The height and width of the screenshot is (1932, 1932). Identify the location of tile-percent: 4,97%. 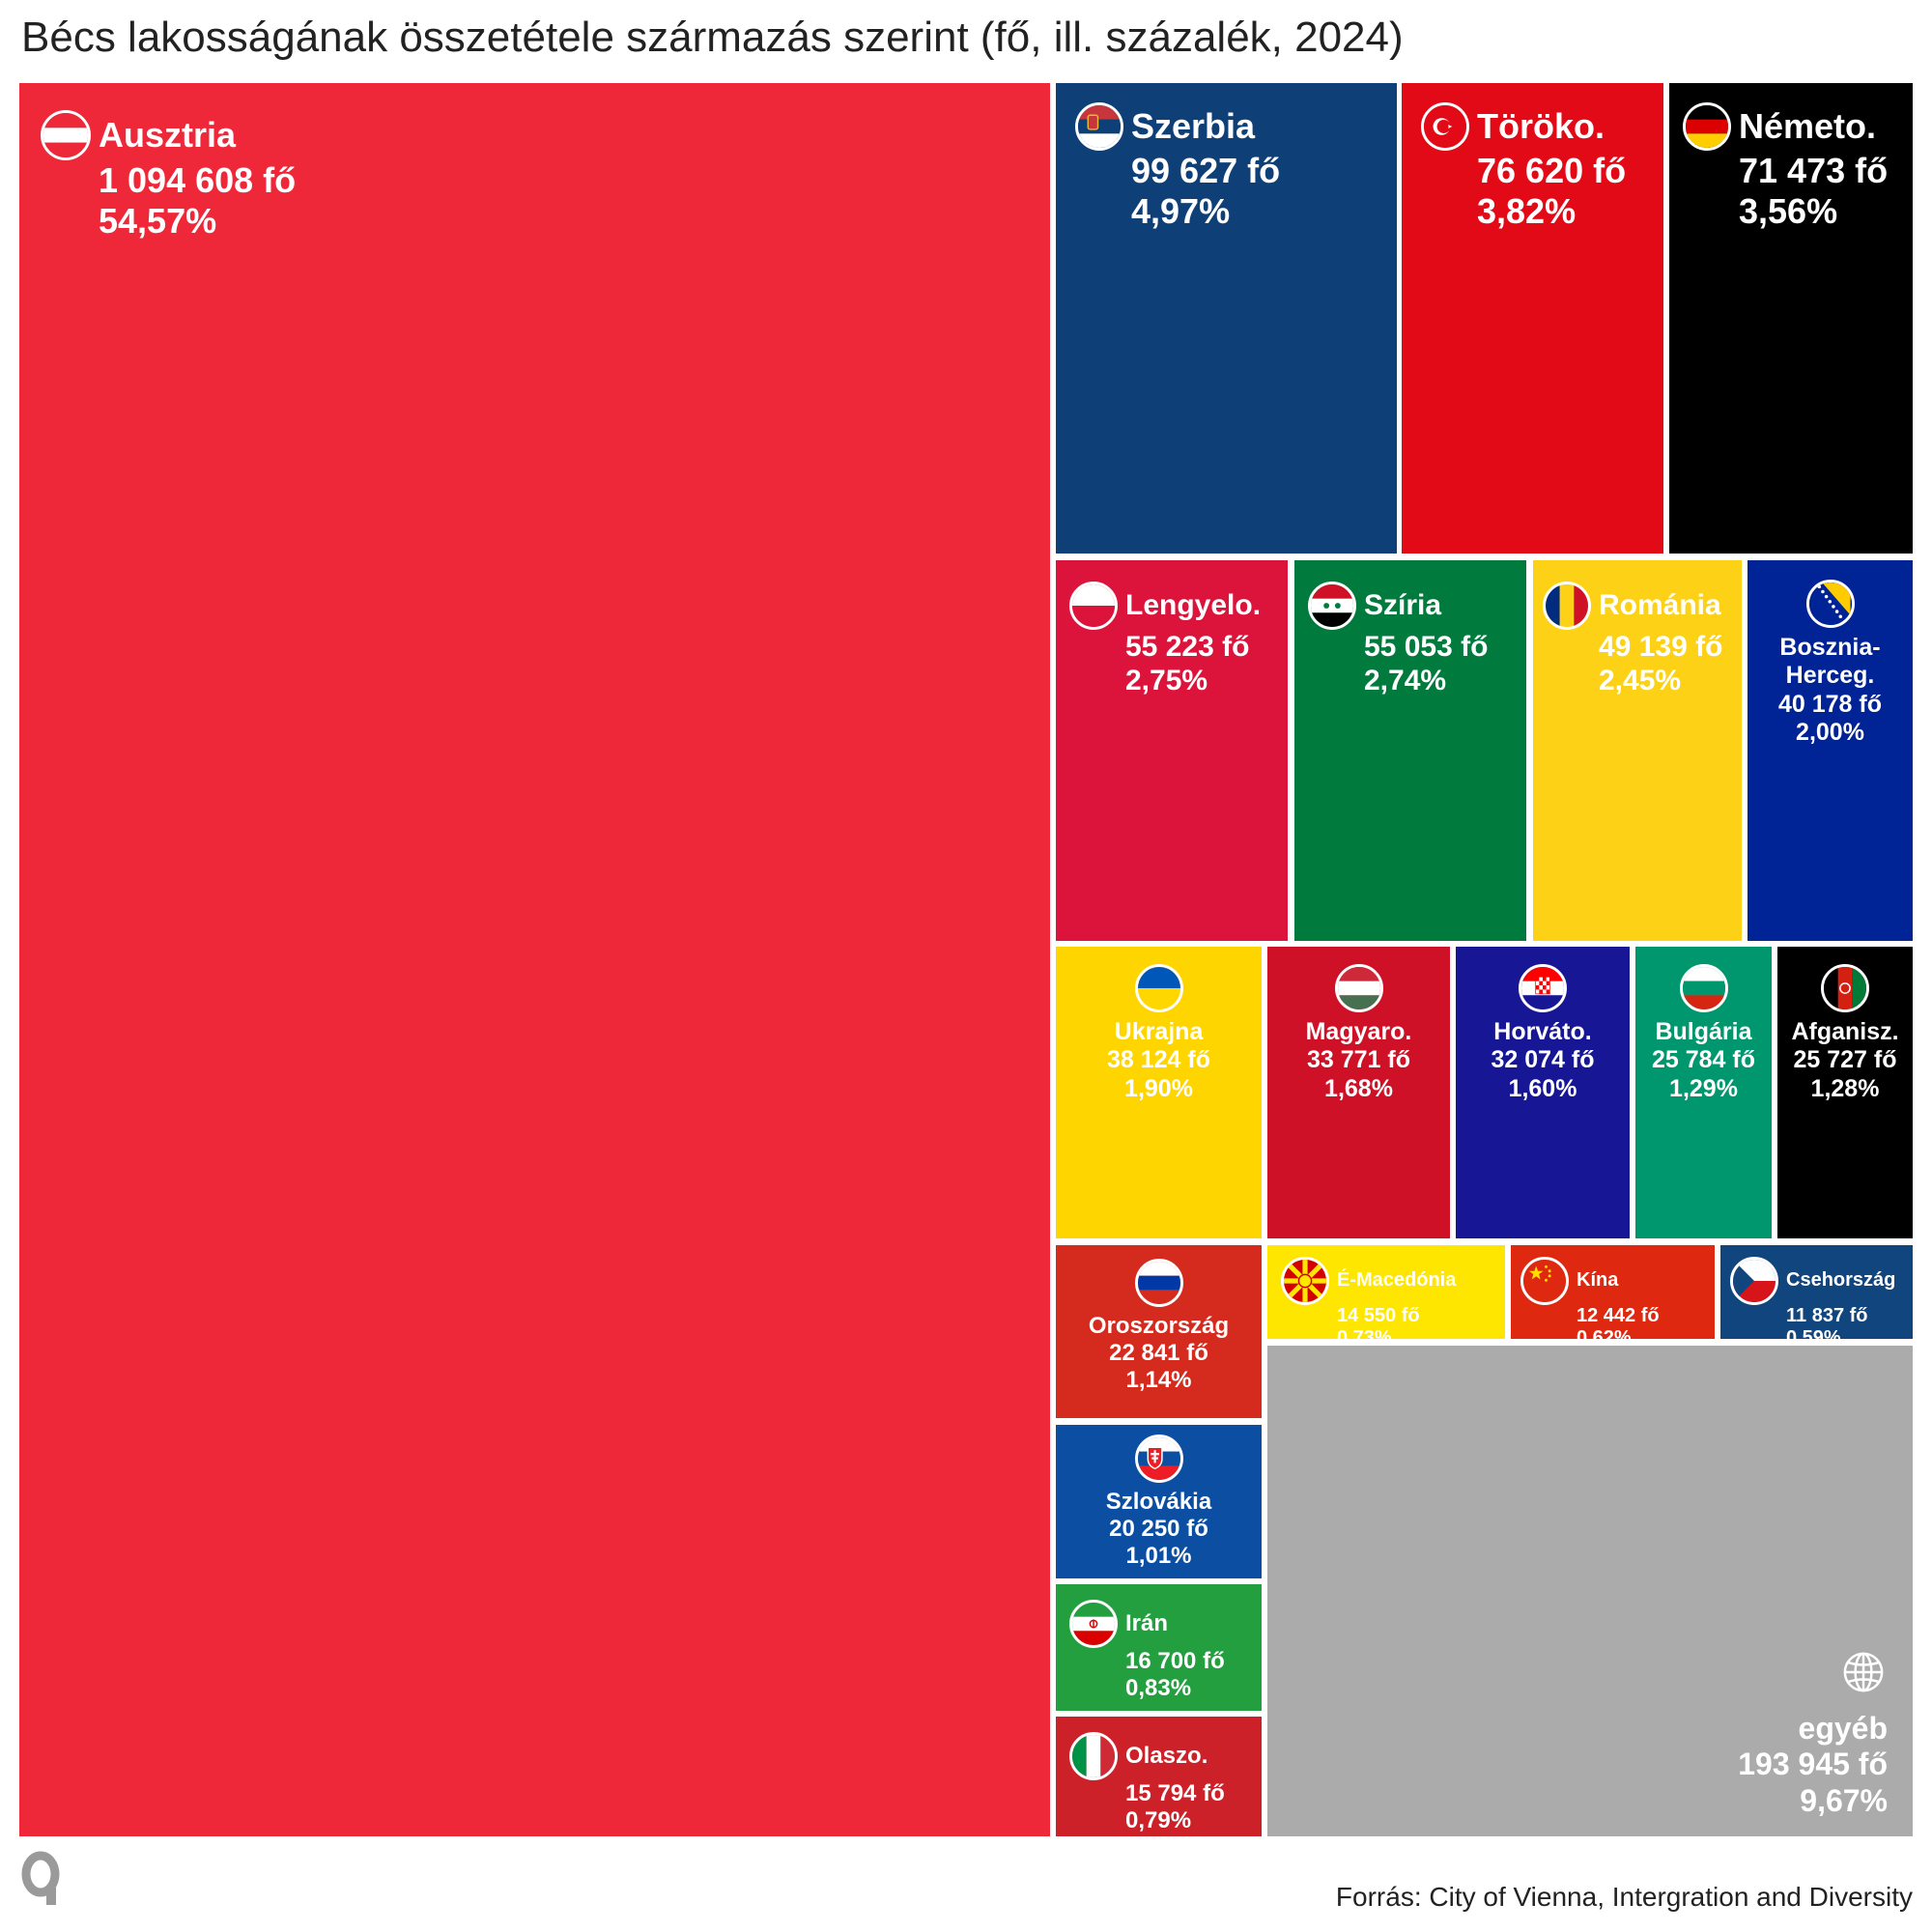
(1181, 211).